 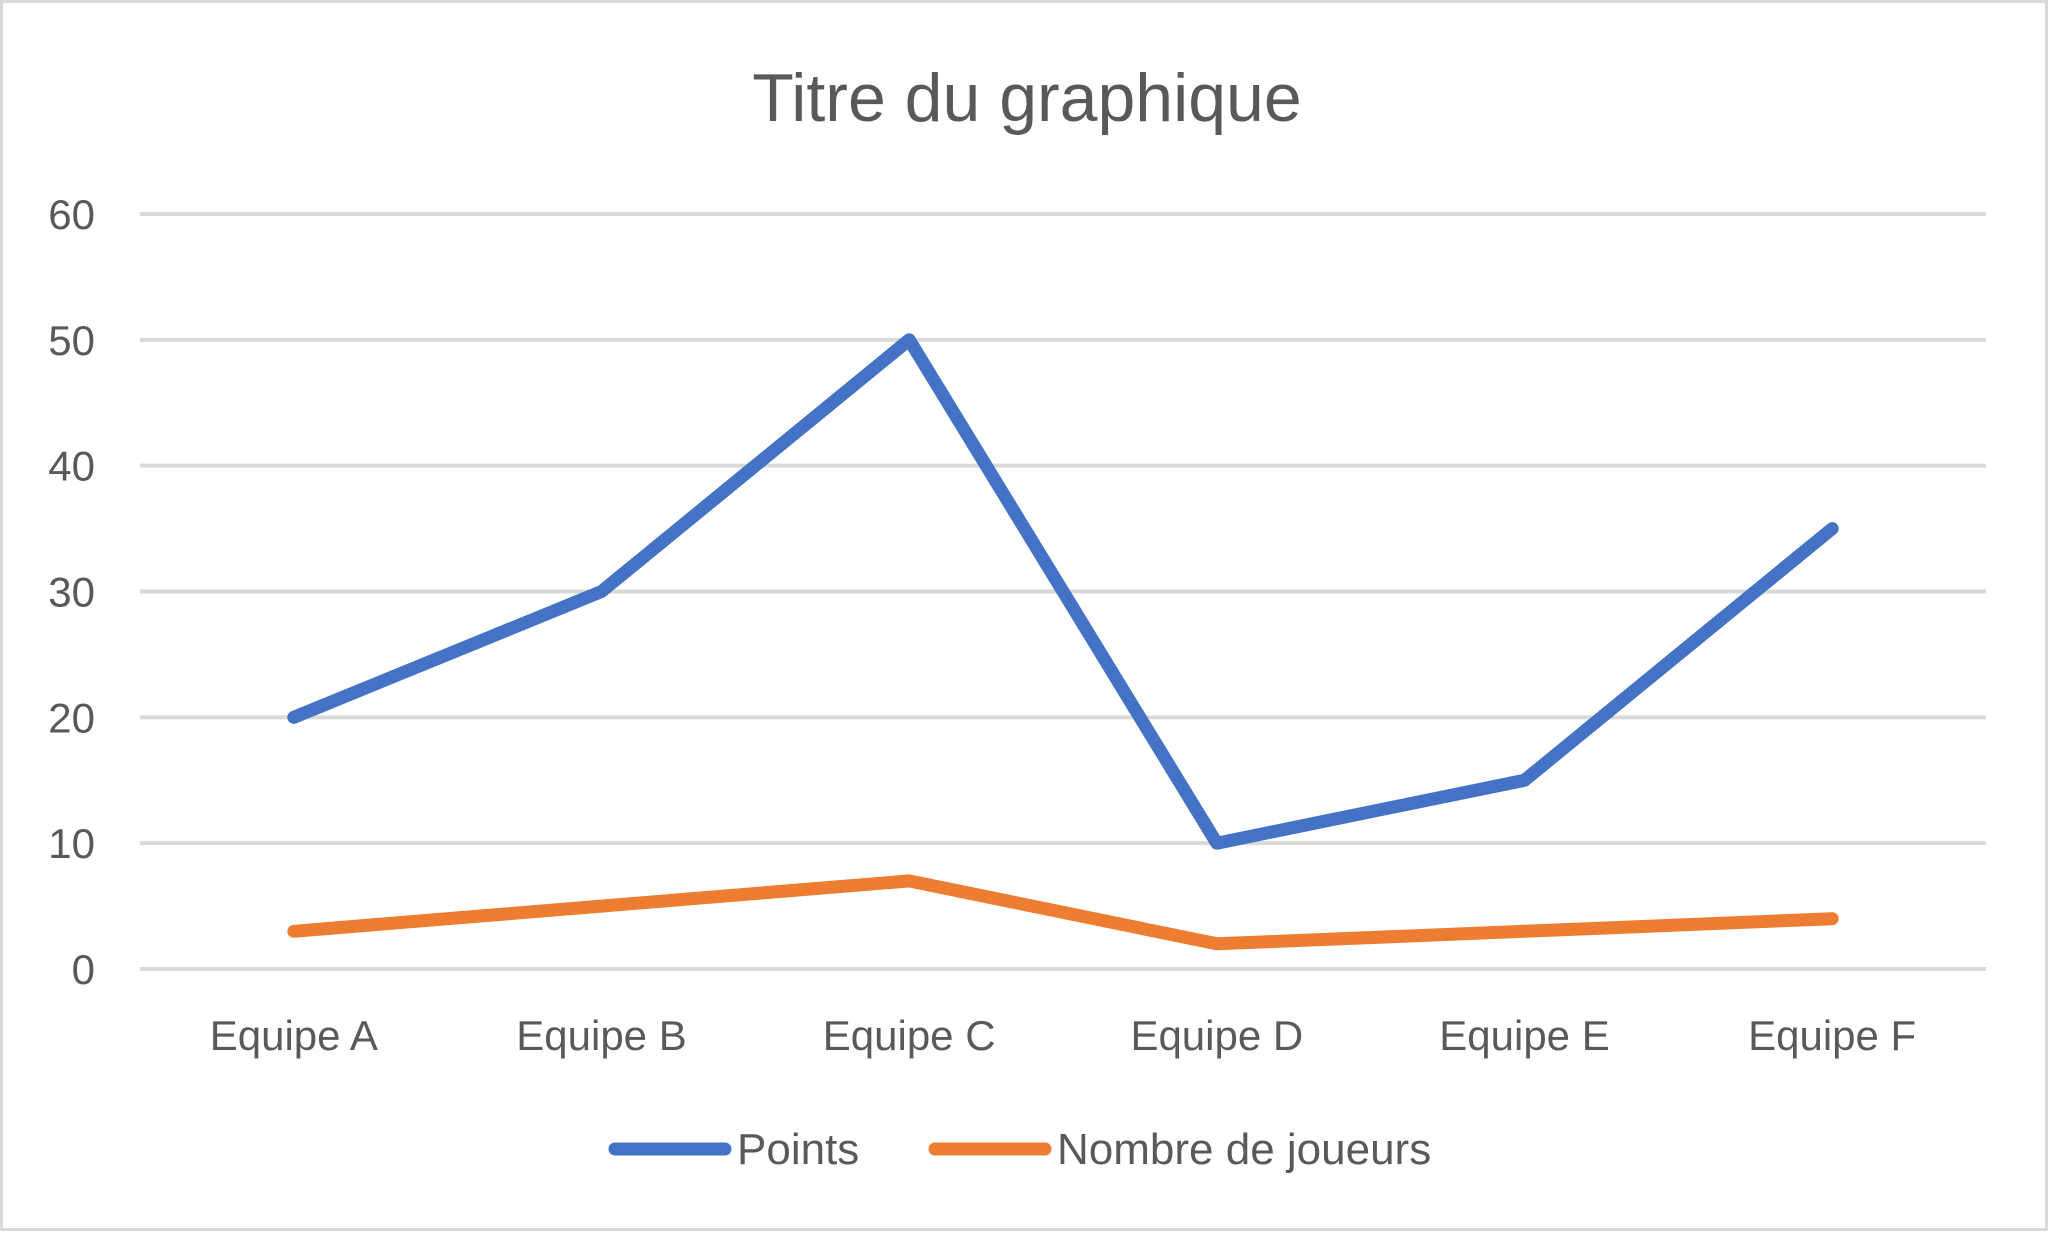 I want to click on y-tick-label: 50, so click(x=71, y=340).